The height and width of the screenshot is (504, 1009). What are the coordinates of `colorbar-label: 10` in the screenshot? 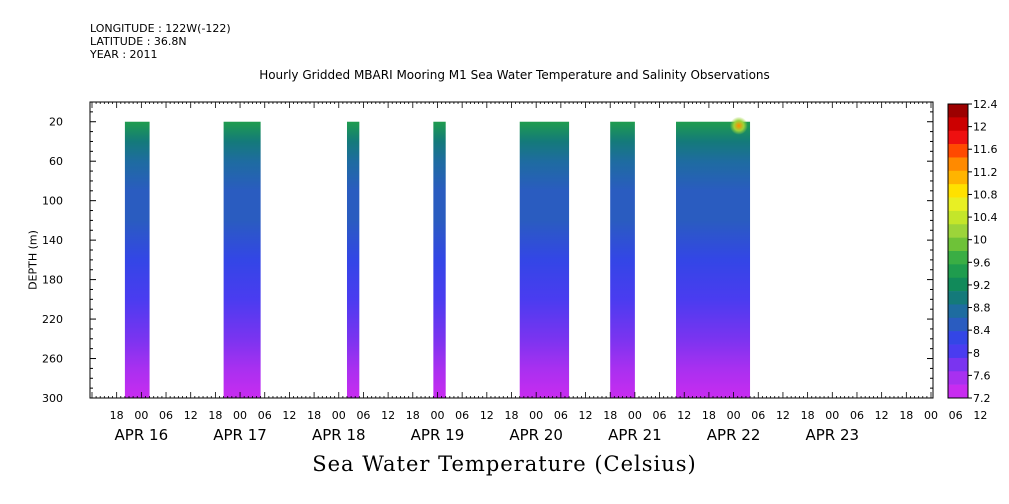 It's located at (980, 240).